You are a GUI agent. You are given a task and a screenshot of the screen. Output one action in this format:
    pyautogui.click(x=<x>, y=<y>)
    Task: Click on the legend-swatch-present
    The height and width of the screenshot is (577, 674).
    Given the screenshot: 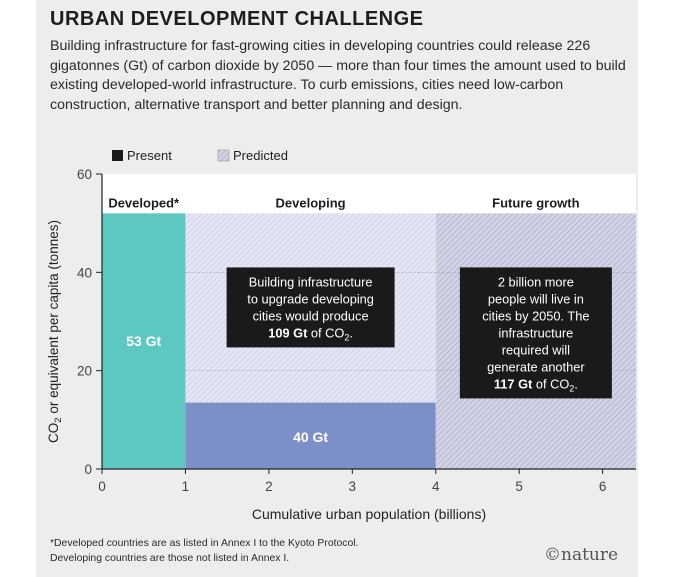 What is the action you would take?
    pyautogui.click(x=117, y=155)
    